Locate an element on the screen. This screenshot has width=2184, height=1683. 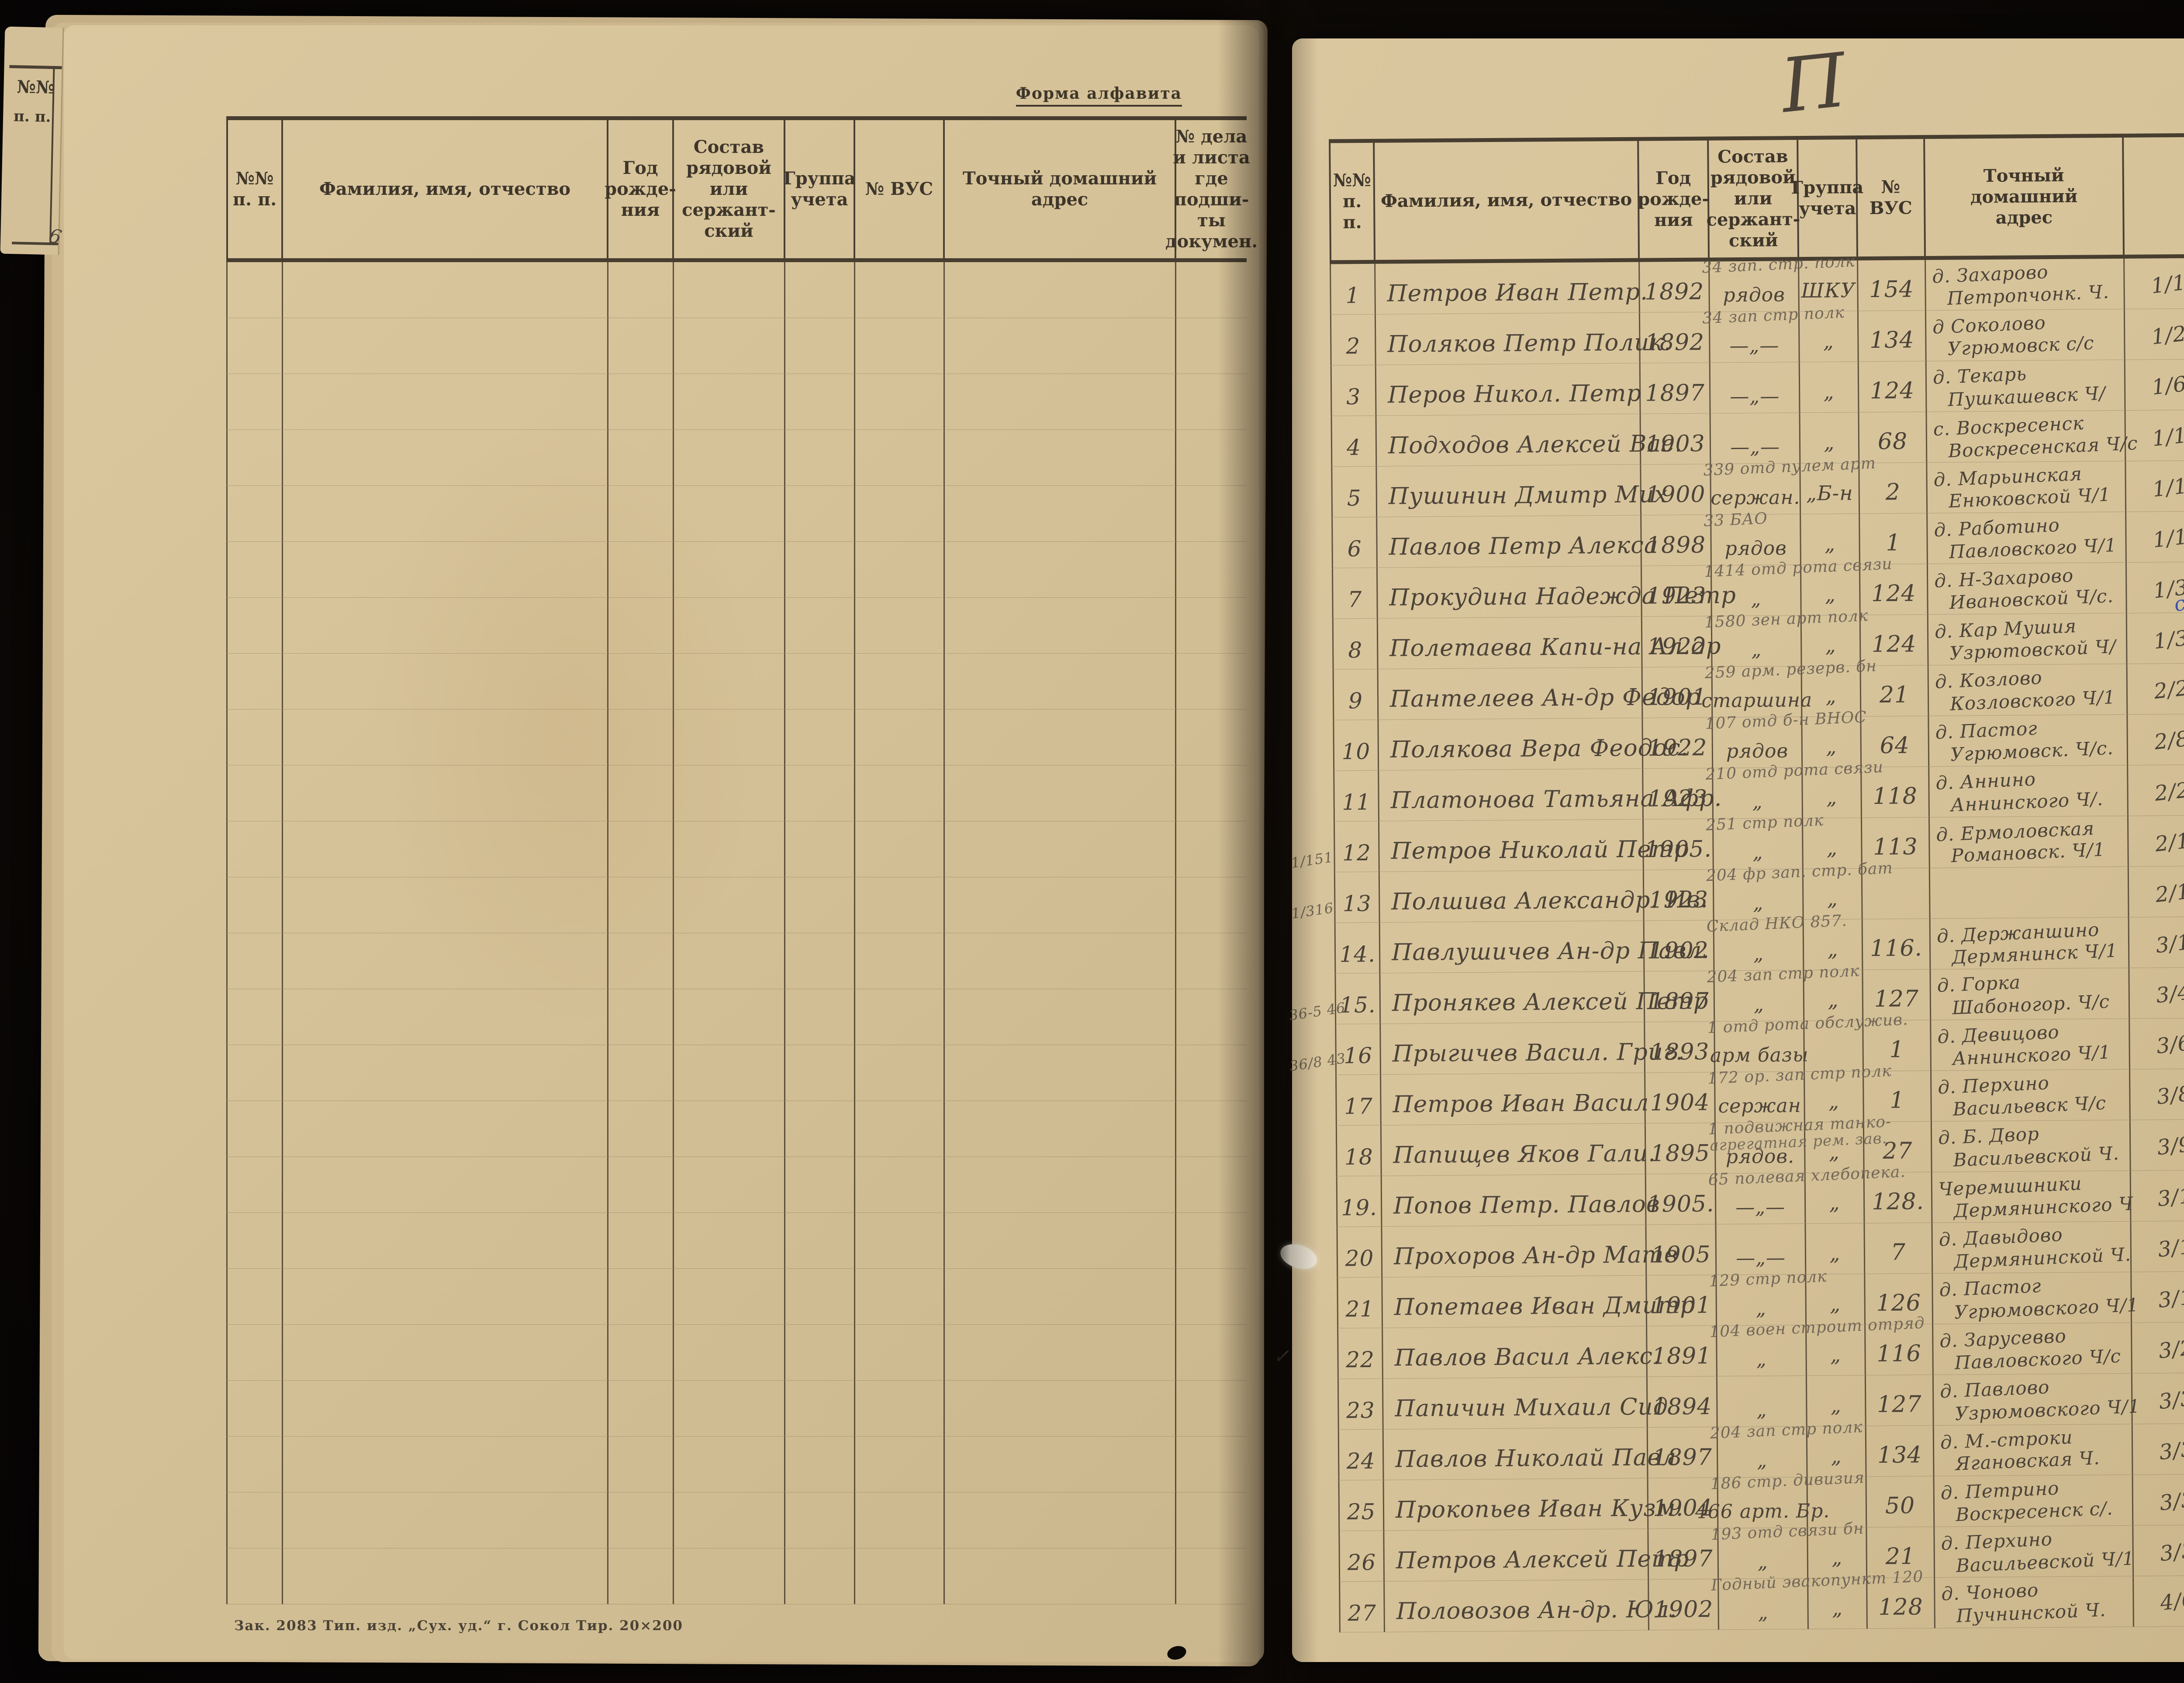
address-cell: д. Аннино Аннинского Ч/. is located at coordinates (2029, 791).